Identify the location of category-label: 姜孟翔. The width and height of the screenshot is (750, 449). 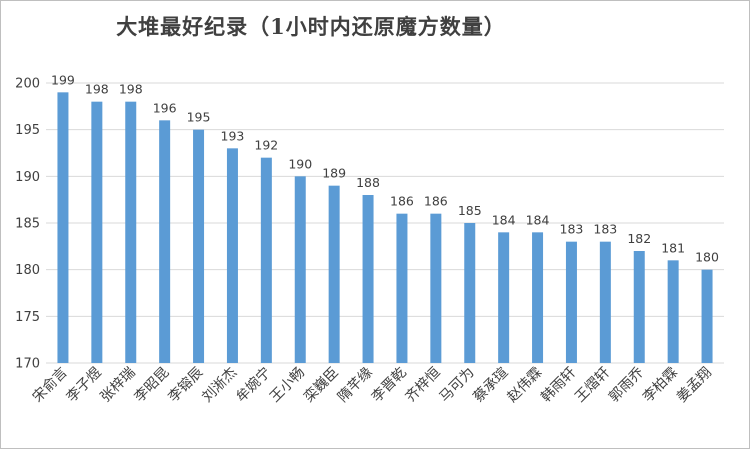
(694, 385).